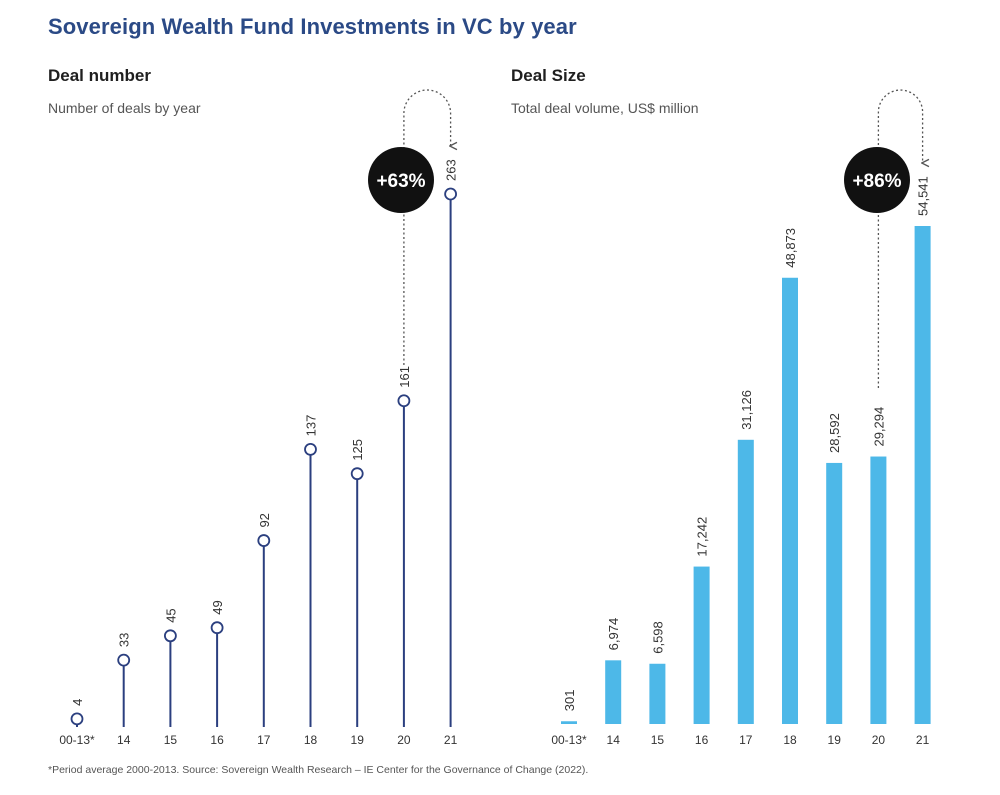 The height and width of the screenshot is (795, 1000). I want to click on growth-badge-right-text: +86%, so click(876, 181).